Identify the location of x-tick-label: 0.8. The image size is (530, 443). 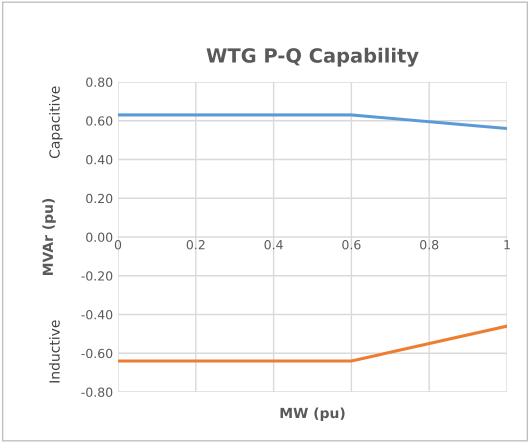
(429, 245).